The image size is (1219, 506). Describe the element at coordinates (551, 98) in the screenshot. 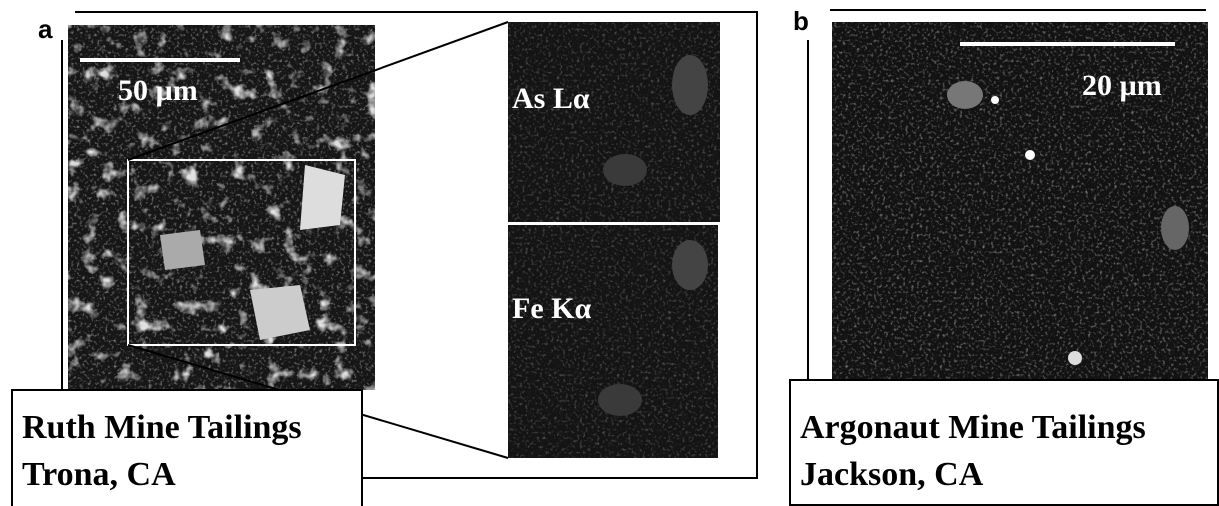

I see `map-label: As Lα` at that location.